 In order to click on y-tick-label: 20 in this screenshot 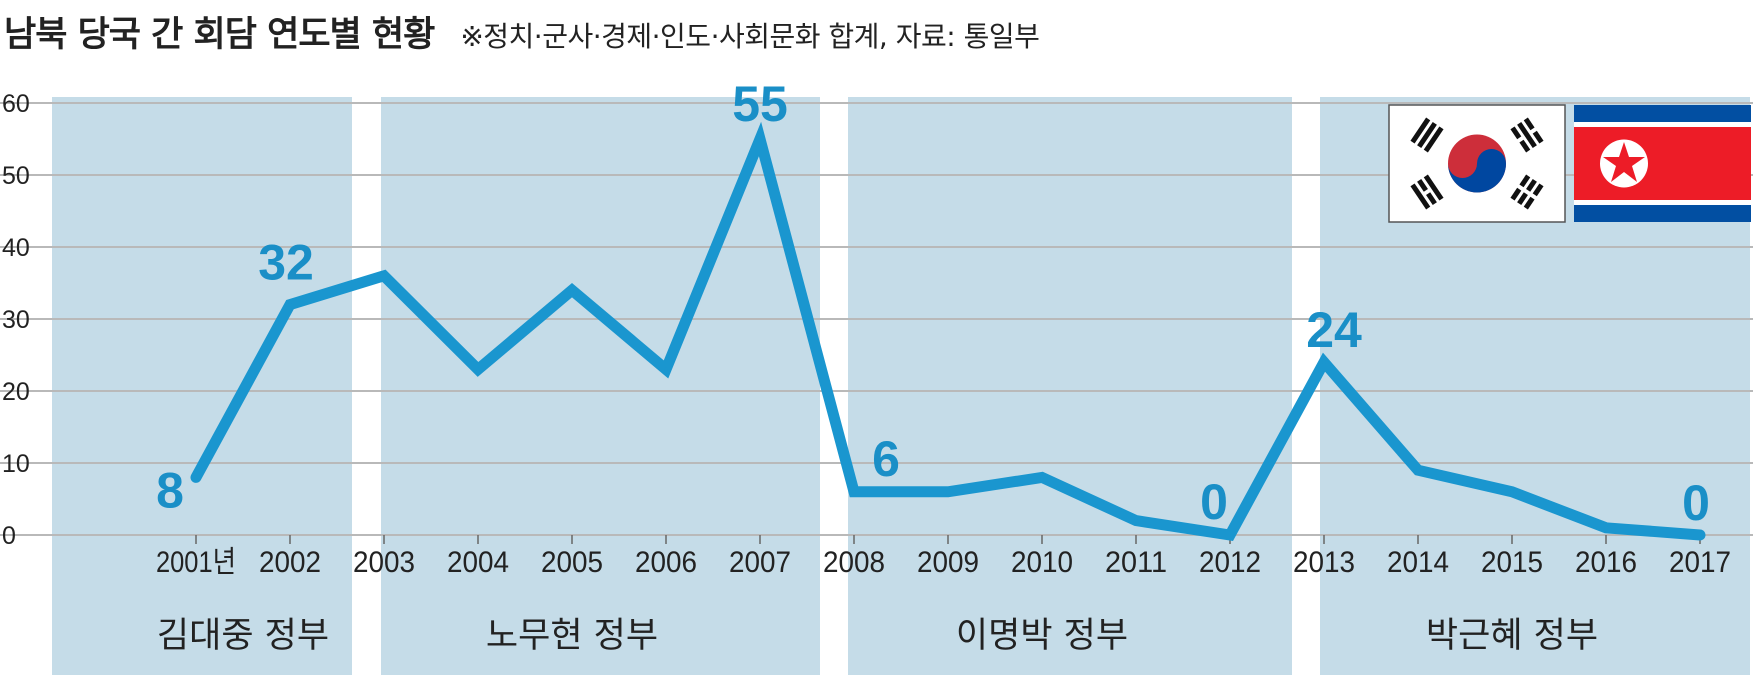, I will do `click(16, 392)`.